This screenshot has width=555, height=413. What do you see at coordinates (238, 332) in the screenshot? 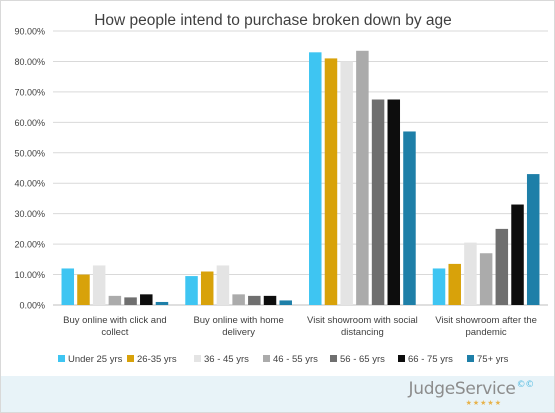
I see `x-tick-label: delivery` at bounding box center [238, 332].